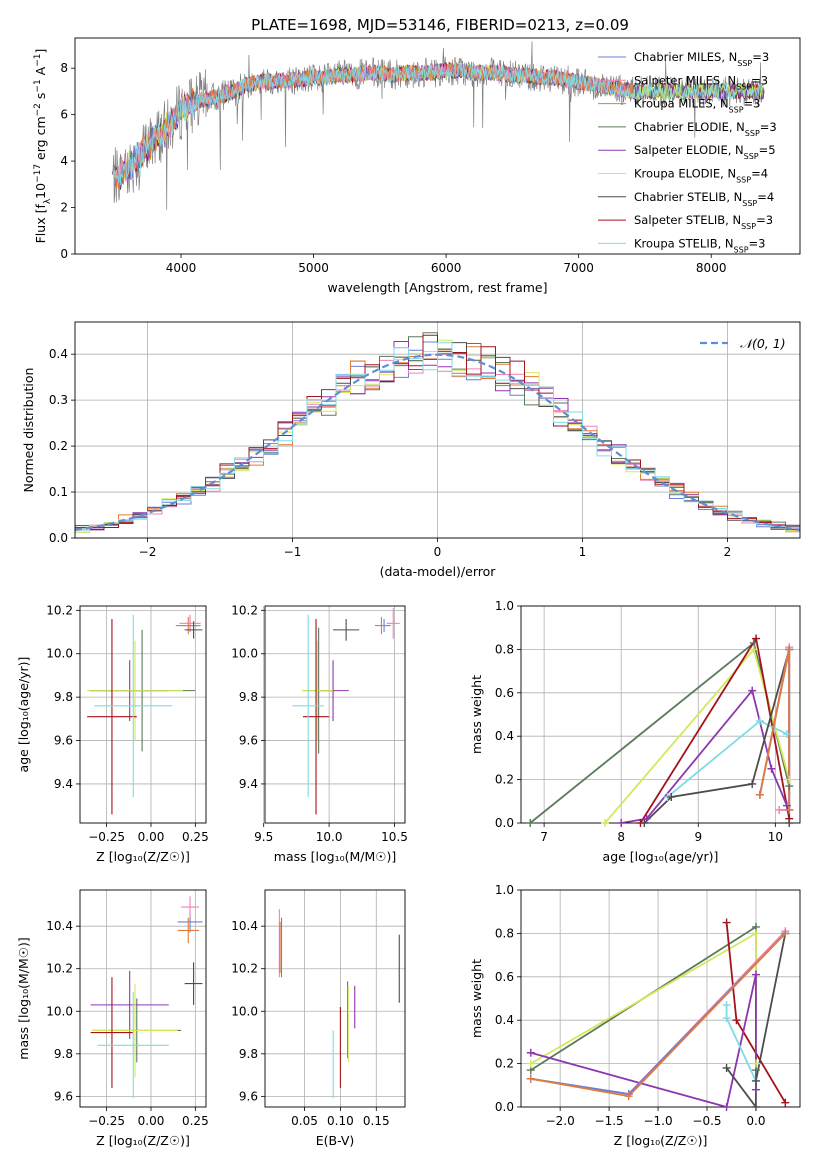  What do you see at coordinates (23, 998) in the screenshot?
I see `y-axis-label: mass [log₁₀(M/M☉)]` at bounding box center [23, 998].